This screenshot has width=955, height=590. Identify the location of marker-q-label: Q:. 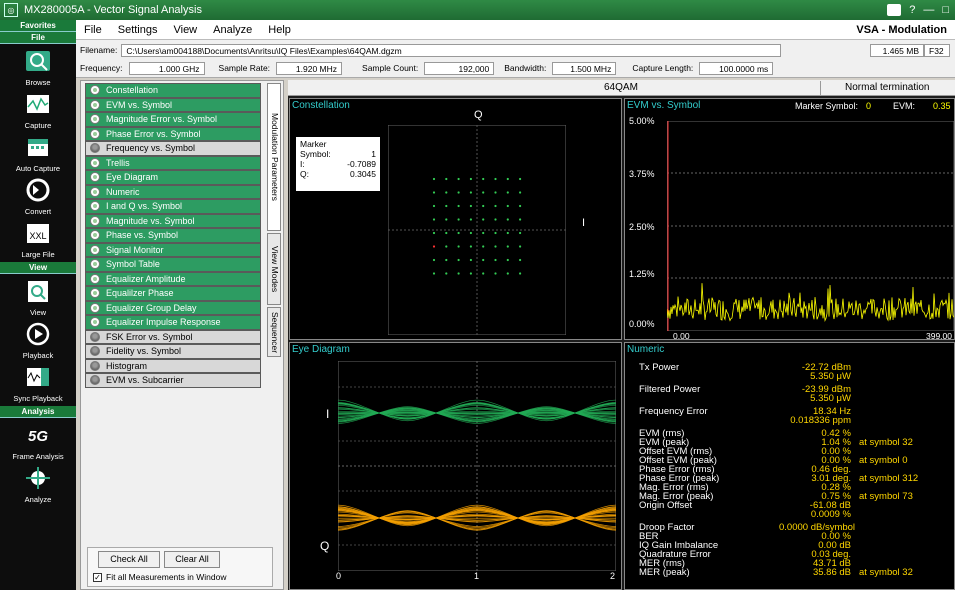
(304, 174).